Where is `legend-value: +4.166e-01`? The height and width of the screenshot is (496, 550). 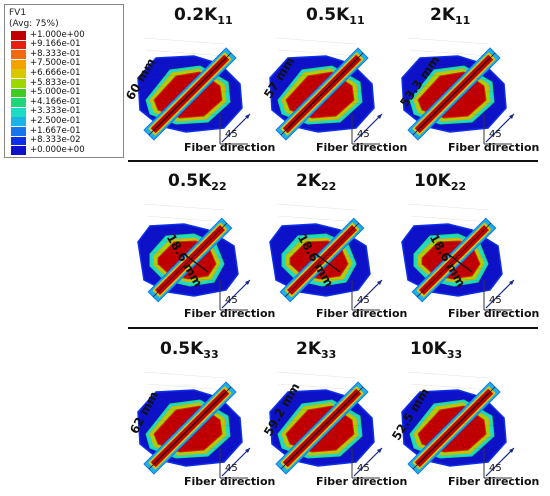 legend-value: +4.166e-01 is located at coordinates (55, 101).